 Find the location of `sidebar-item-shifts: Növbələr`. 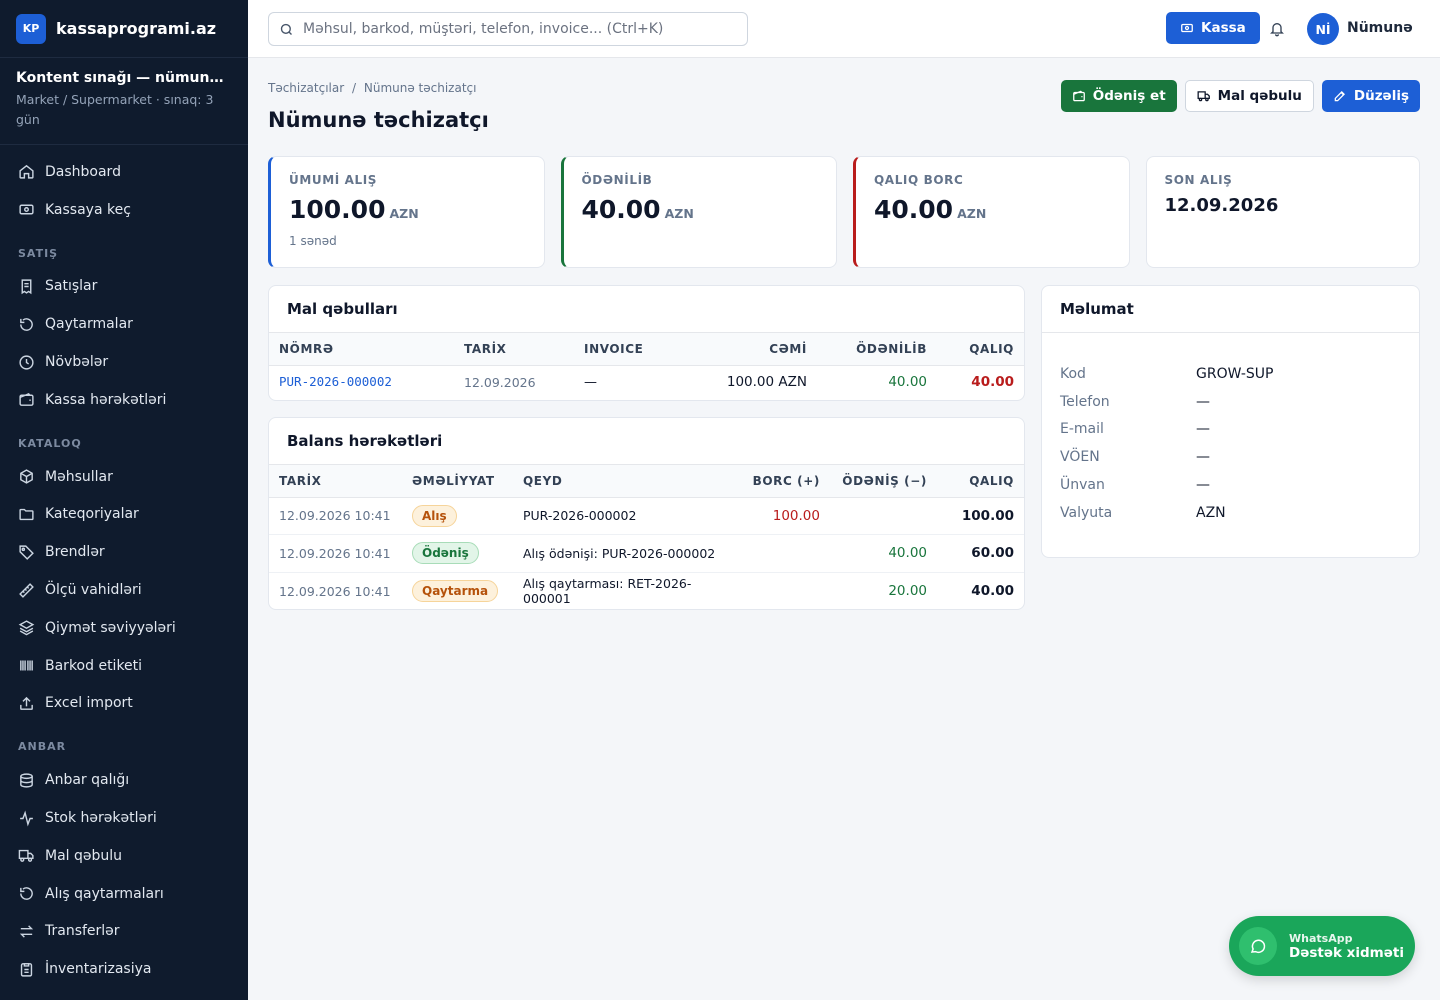

sidebar-item-shifts: Növbələr is located at coordinates (124, 362).